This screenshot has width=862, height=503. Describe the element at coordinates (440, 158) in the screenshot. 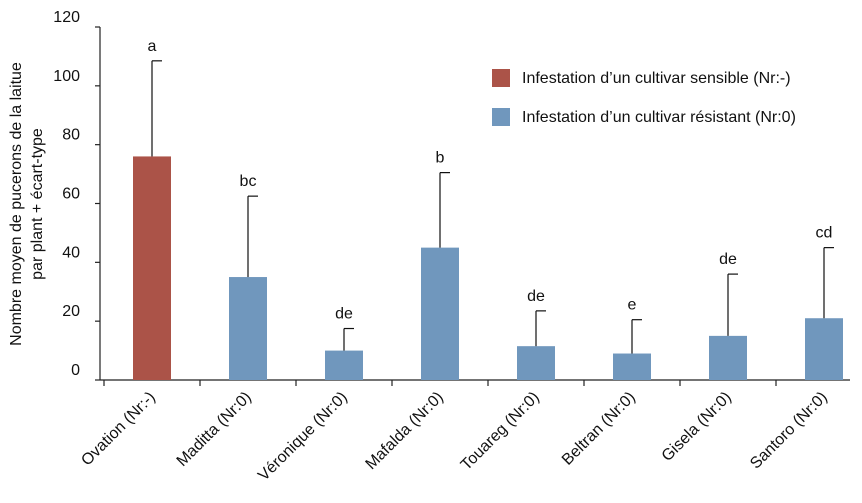

I see `significance-letter: b` at that location.